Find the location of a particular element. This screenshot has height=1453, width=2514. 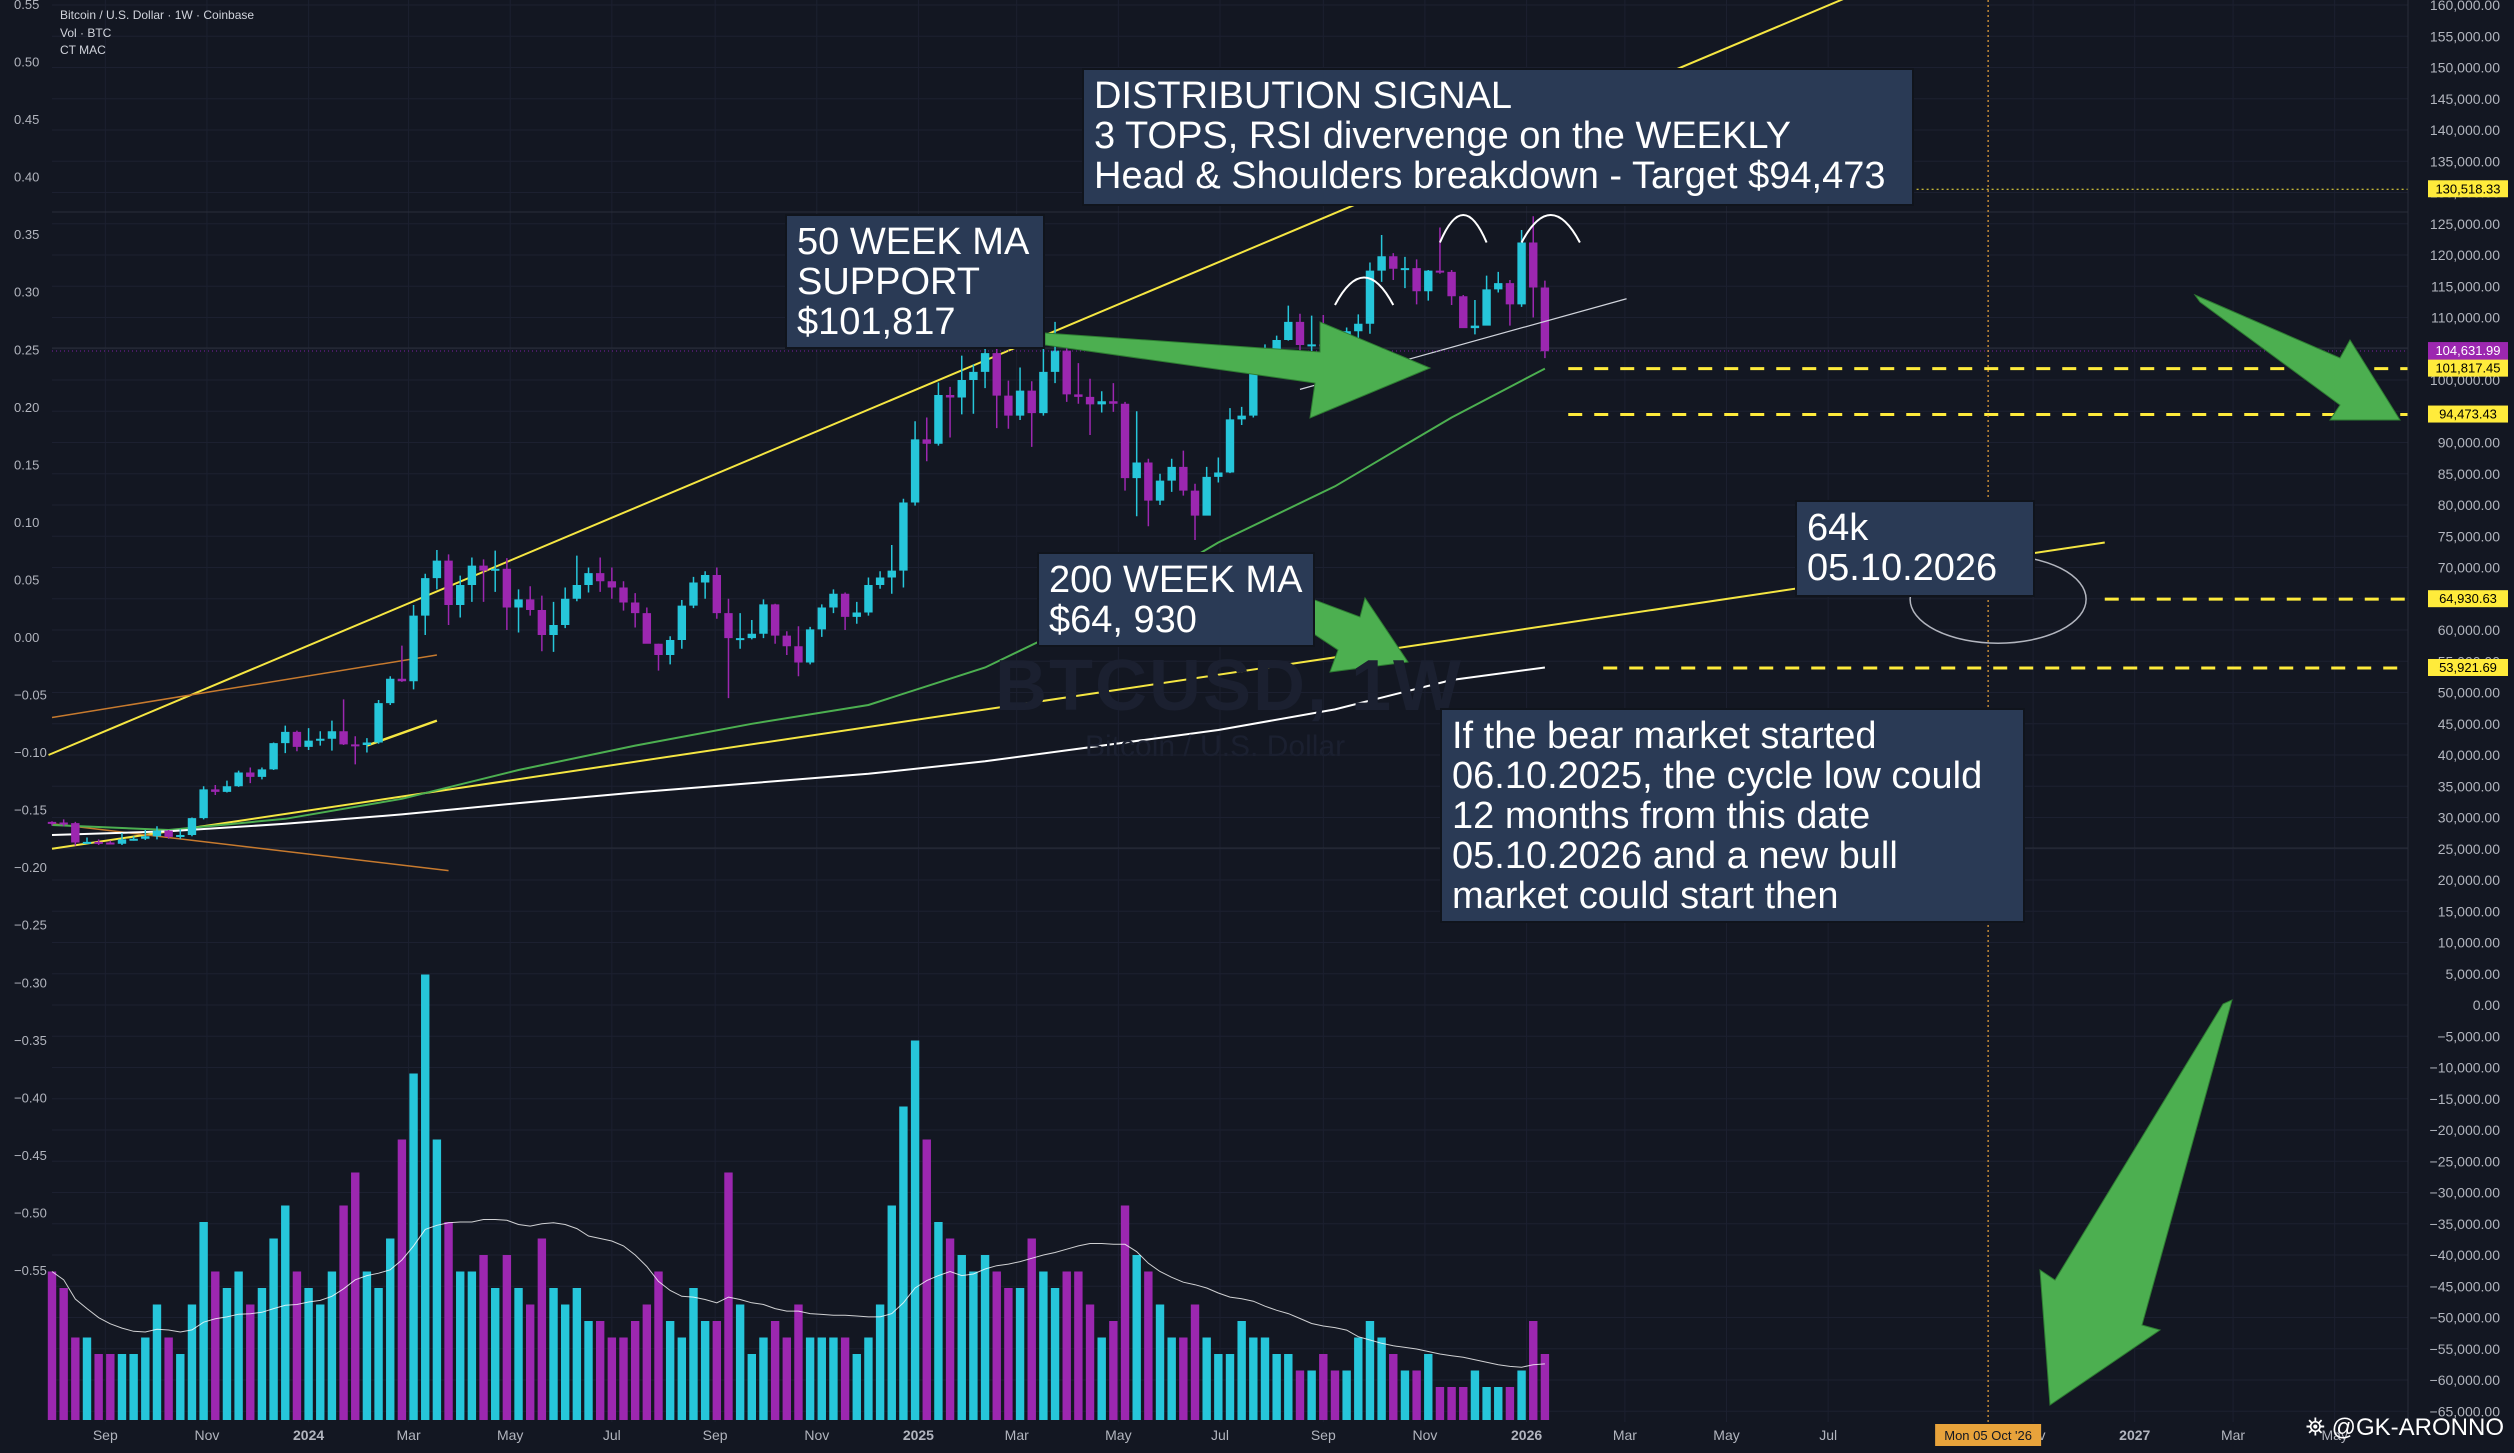

top-arc-middle is located at coordinates (1463, 228).